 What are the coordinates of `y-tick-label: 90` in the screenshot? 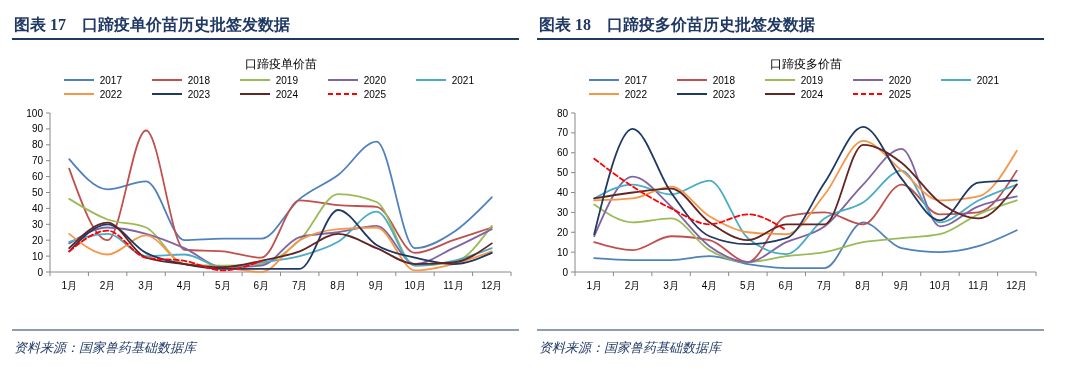 It's located at (37, 129).